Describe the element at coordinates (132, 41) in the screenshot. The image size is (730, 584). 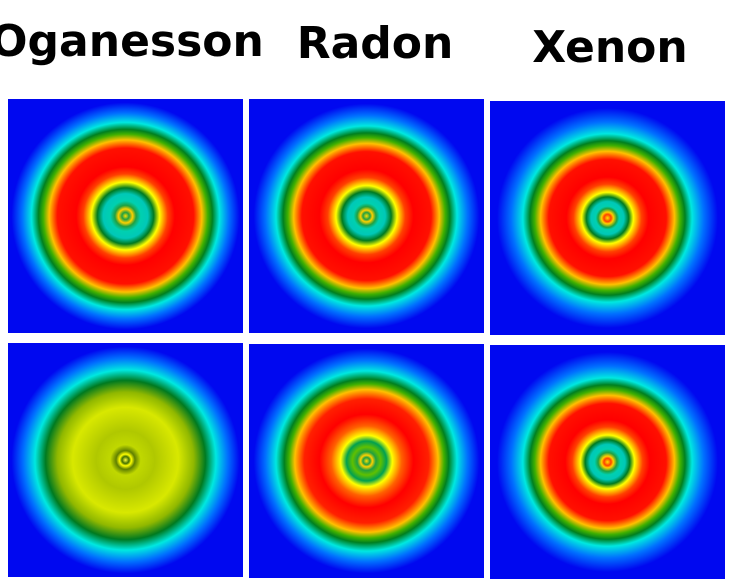
I see `column-title: Oganesson` at that location.